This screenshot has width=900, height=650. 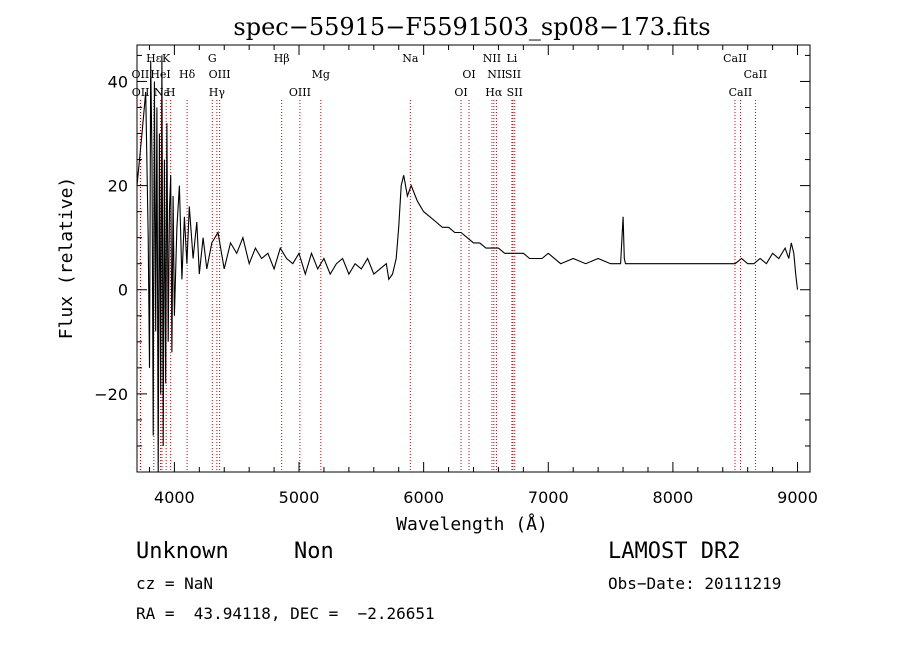 I want to click on spectral-line-label: HeI, so click(x=160, y=74).